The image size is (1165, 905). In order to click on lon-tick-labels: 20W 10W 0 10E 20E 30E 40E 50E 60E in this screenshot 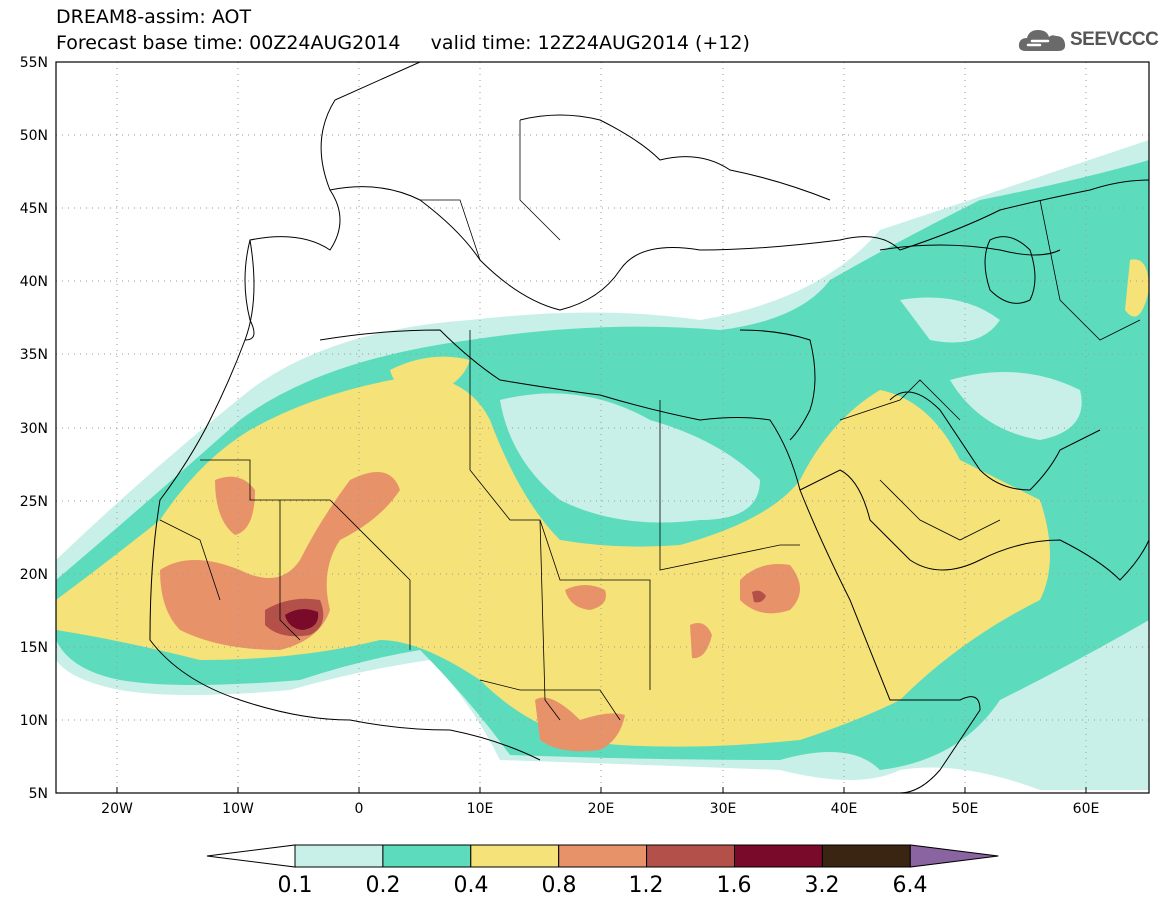, I will do `click(600, 809)`.